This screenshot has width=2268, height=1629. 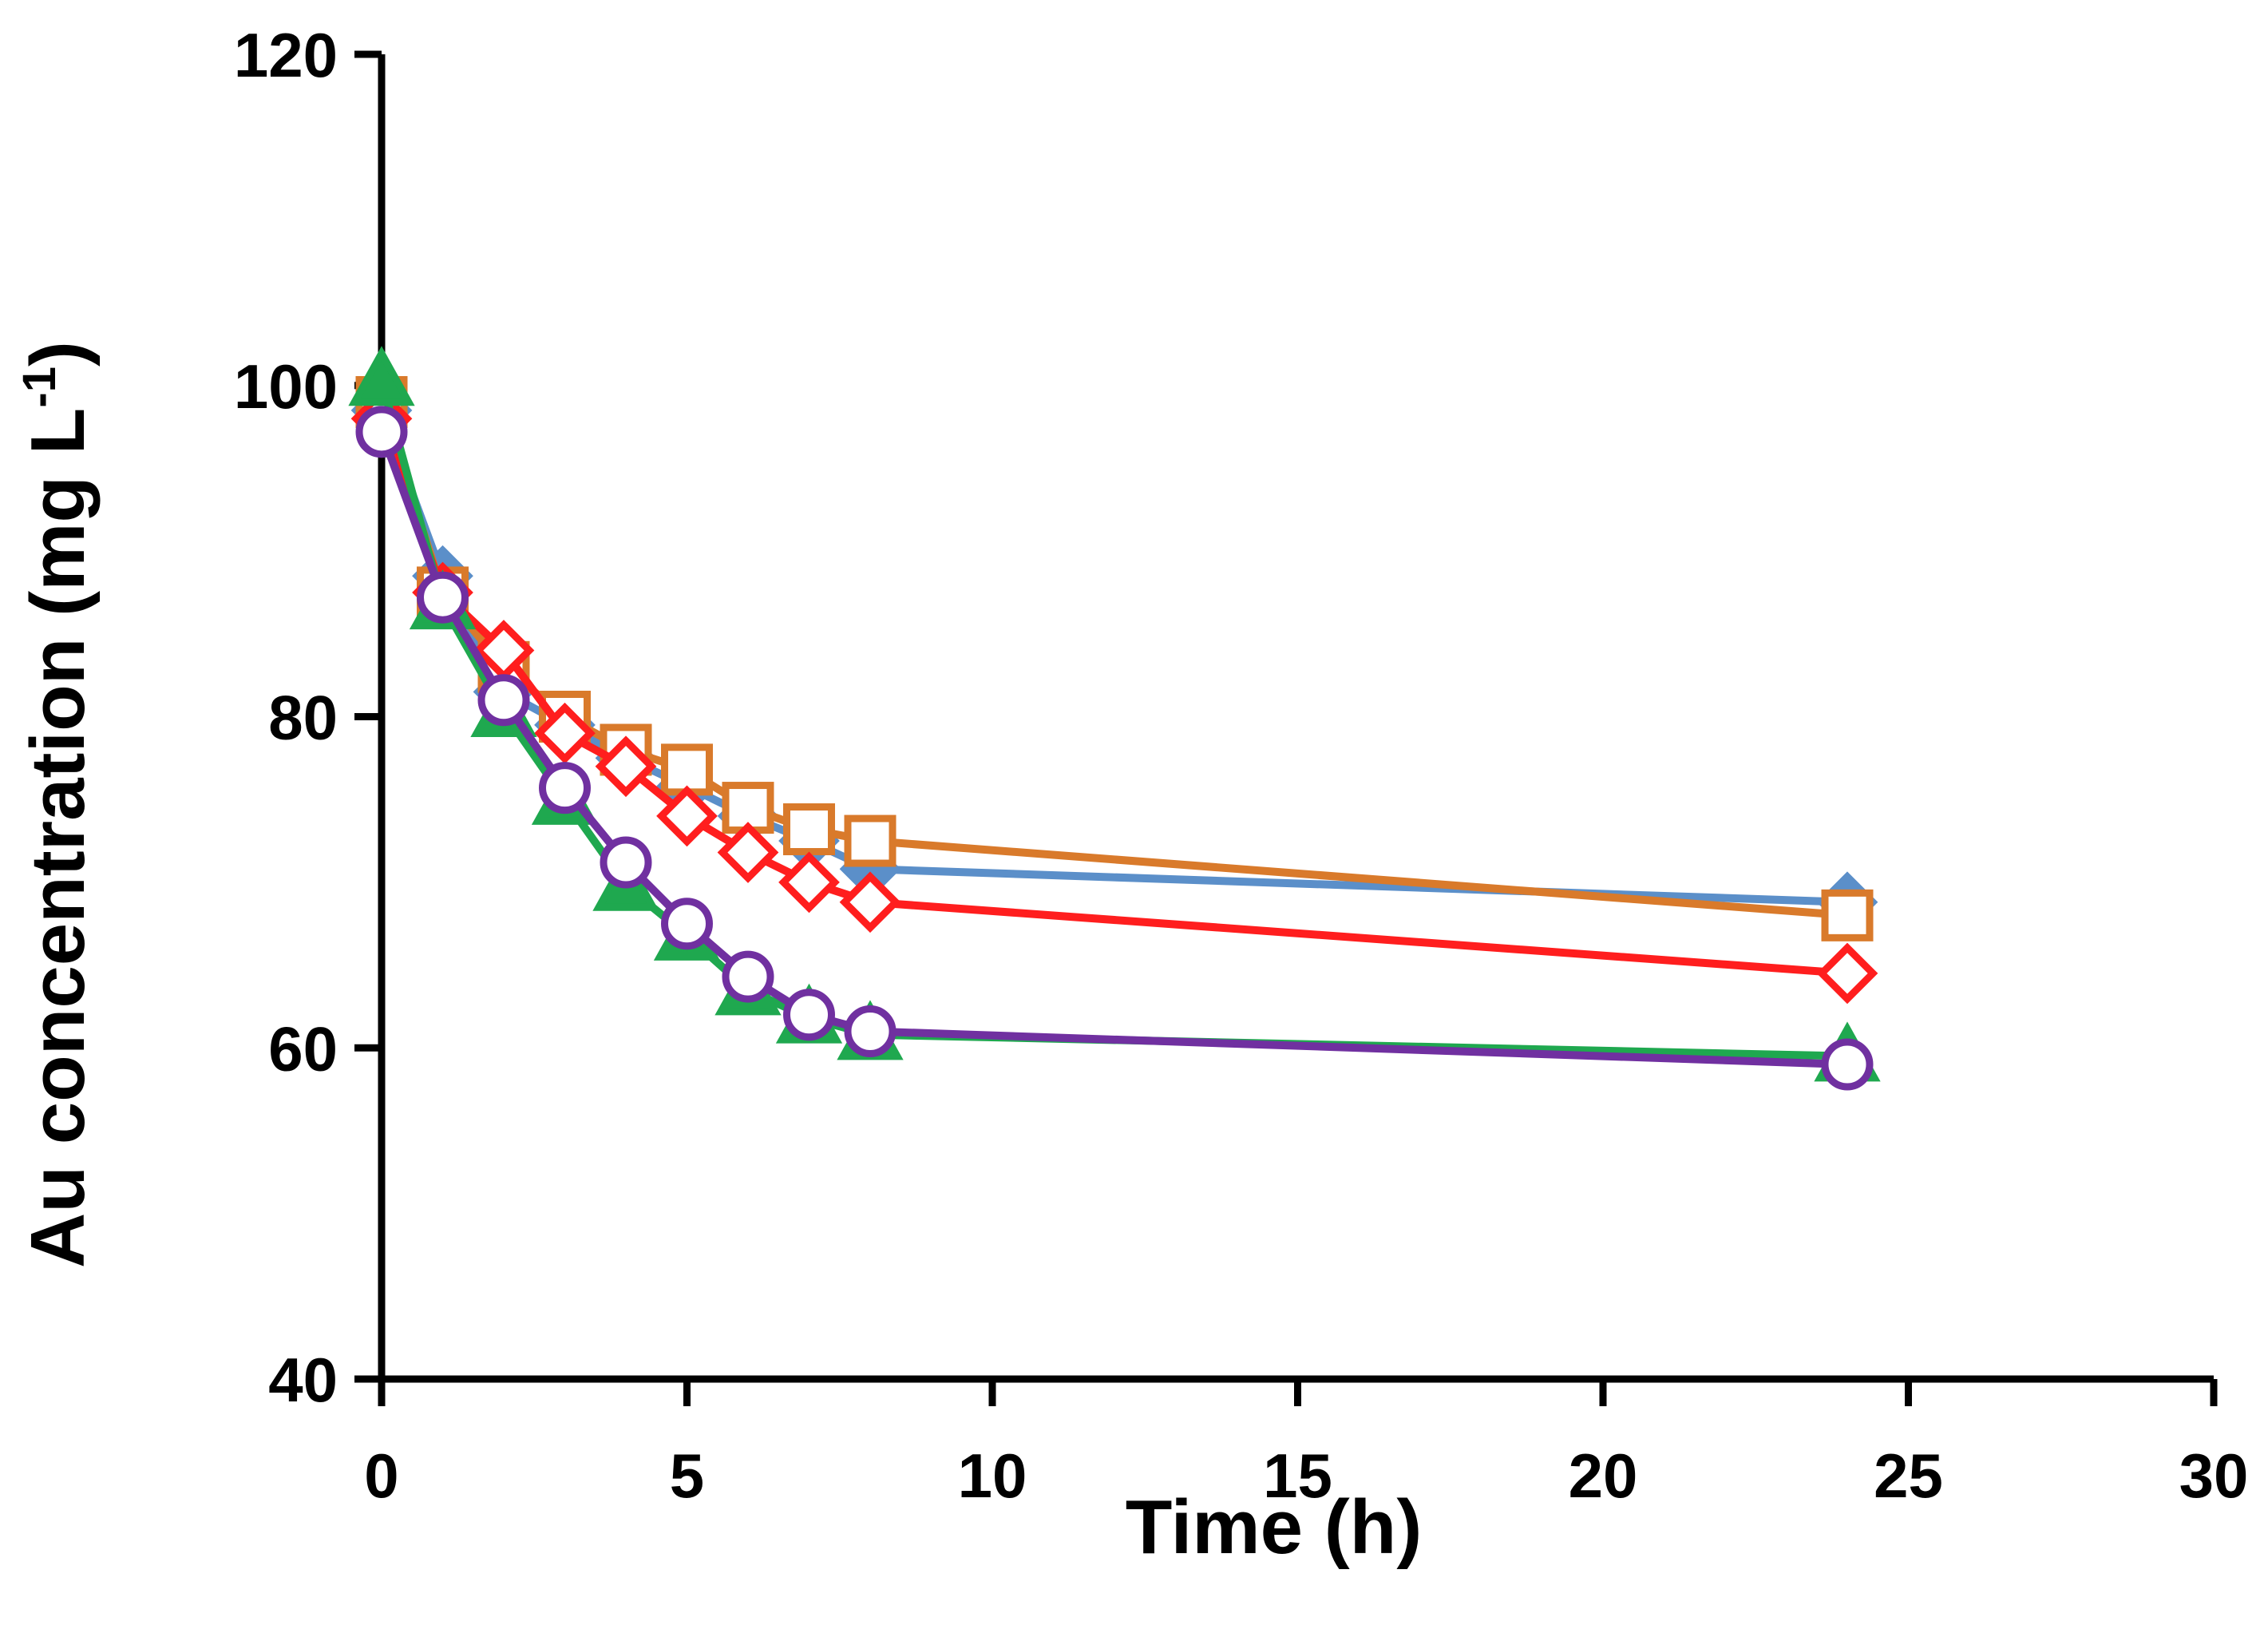 I want to click on y-axis-title-close: ), so click(x=58, y=354).